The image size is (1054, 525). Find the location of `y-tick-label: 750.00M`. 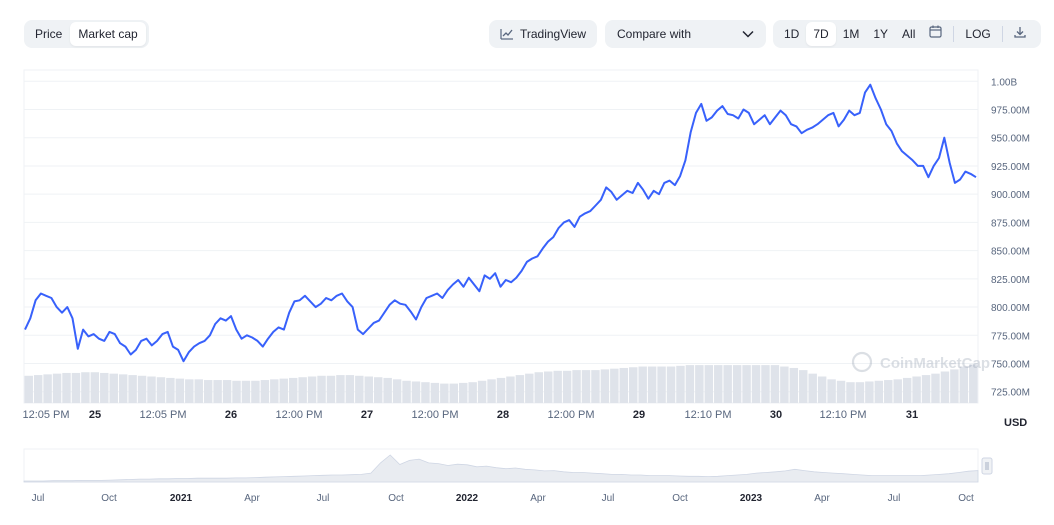

y-tick-label: 750.00M is located at coordinates (1010, 364).